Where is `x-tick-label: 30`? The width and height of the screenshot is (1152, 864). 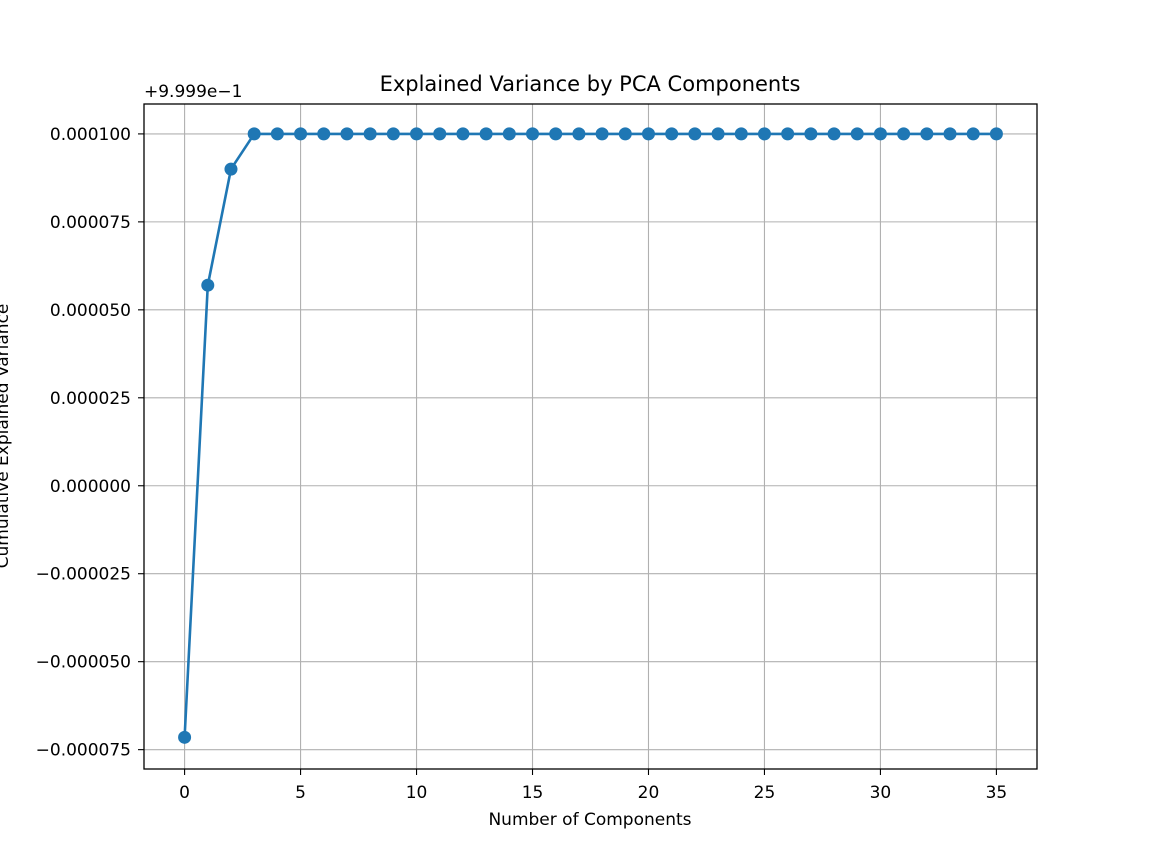 x-tick-label: 30 is located at coordinates (881, 793).